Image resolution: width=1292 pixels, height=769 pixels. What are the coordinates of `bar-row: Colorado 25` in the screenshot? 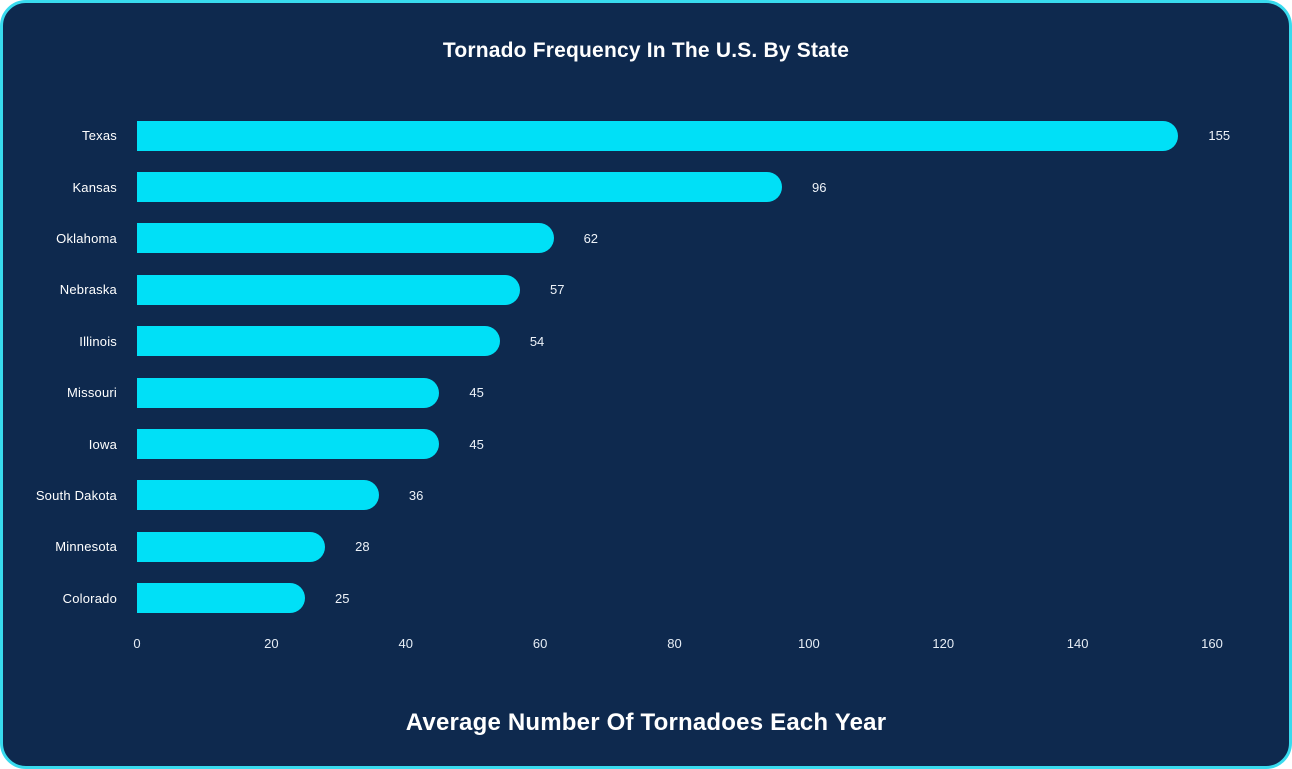 It's located at (646, 598).